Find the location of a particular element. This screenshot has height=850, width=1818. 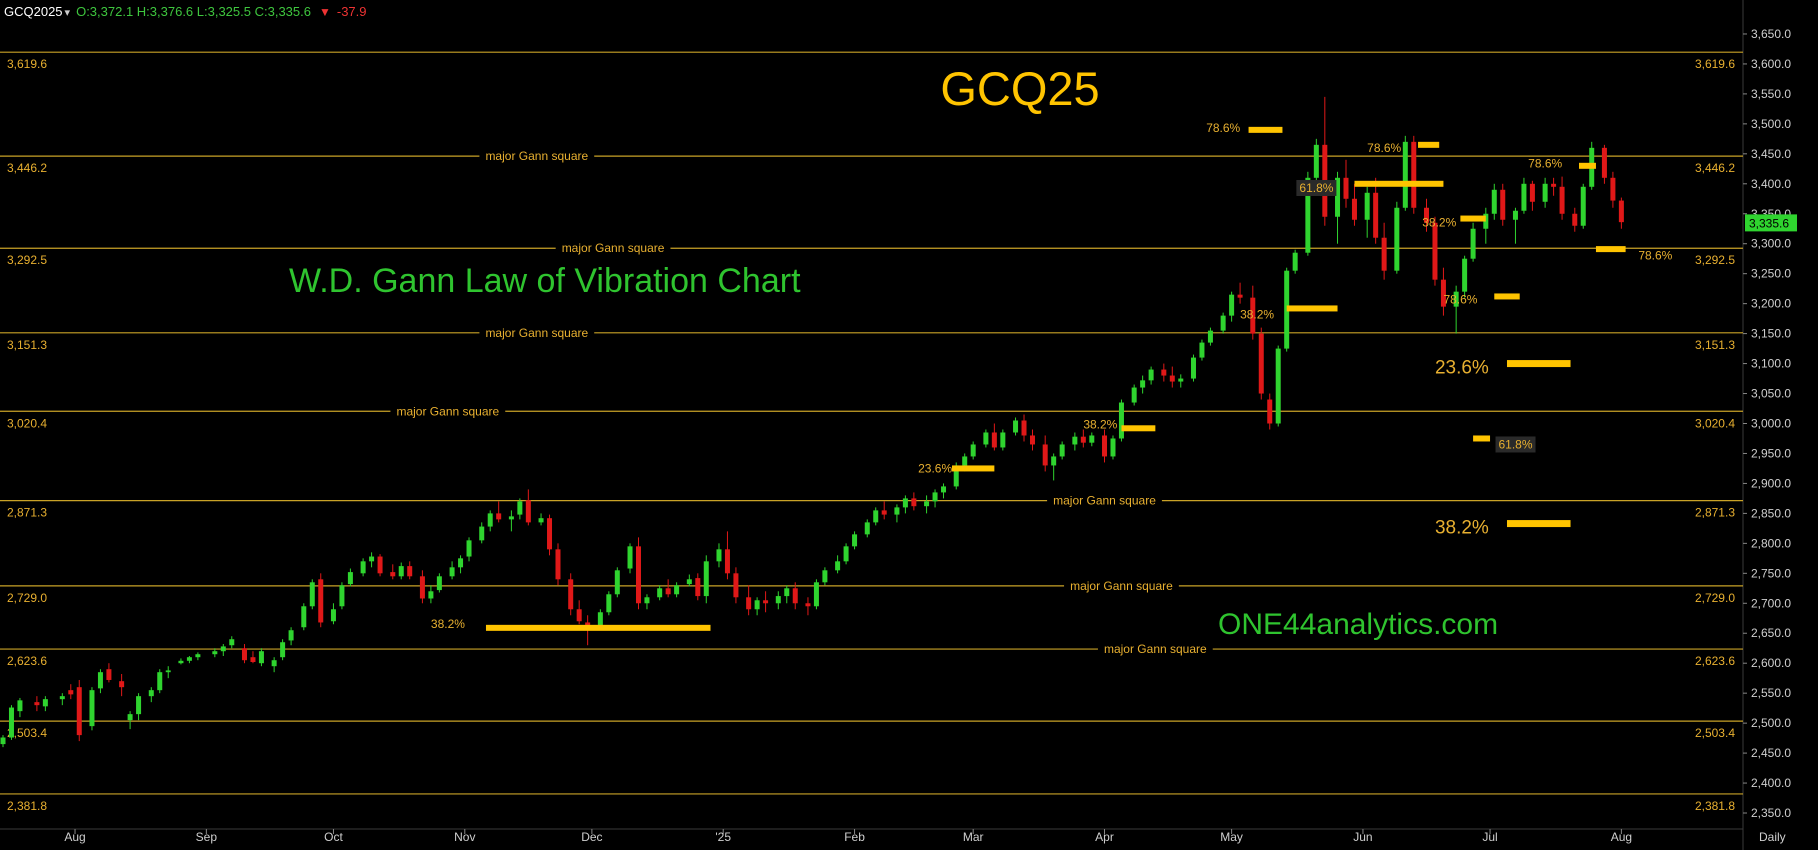

gann-level-label-right: 3,151.3 is located at coordinates (1715, 345).